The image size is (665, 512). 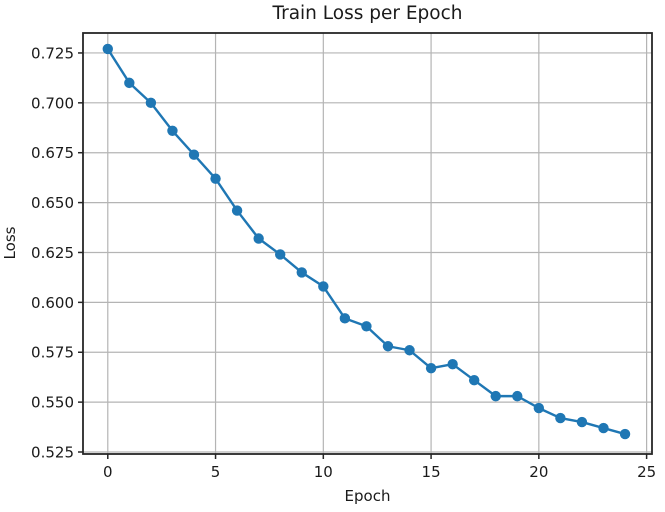 What do you see at coordinates (431, 472) in the screenshot?
I see `x-tick-label: 15` at bounding box center [431, 472].